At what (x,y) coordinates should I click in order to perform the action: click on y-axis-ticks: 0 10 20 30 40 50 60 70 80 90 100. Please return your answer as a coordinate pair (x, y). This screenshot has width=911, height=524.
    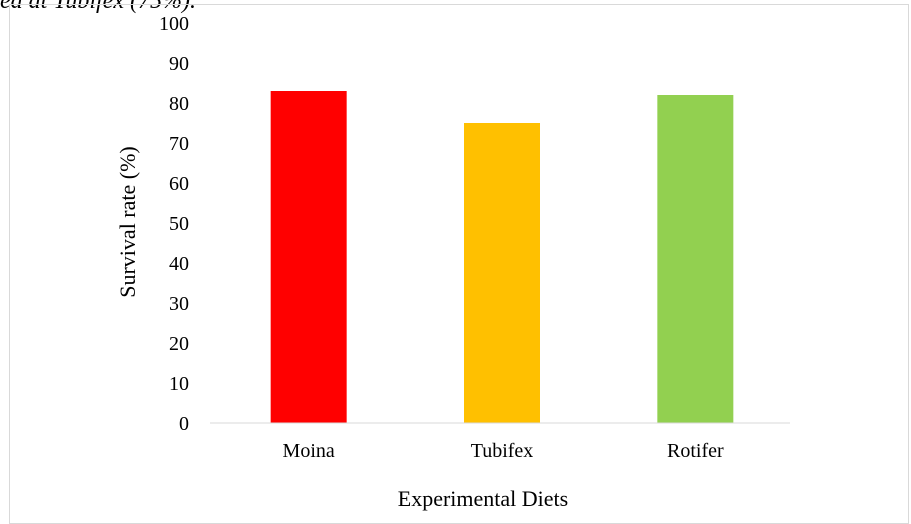
    Looking at the image, I should click on (174, 224).